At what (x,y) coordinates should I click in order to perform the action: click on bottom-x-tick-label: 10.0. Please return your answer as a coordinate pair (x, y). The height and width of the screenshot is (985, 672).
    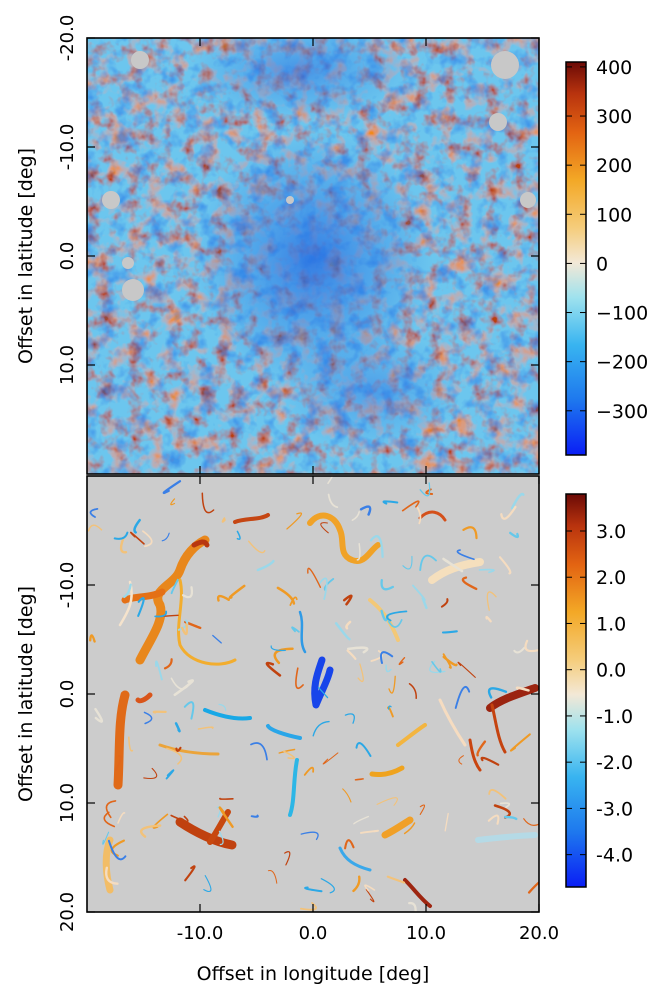
    Looking at the image, I should click on (426, 933).